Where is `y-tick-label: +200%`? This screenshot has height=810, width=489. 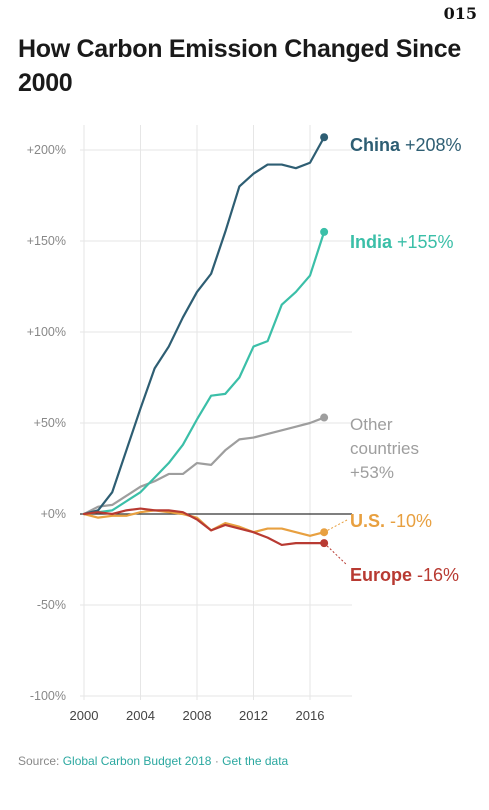 y-tick-label: +200% is located at coordinates (46, 150).